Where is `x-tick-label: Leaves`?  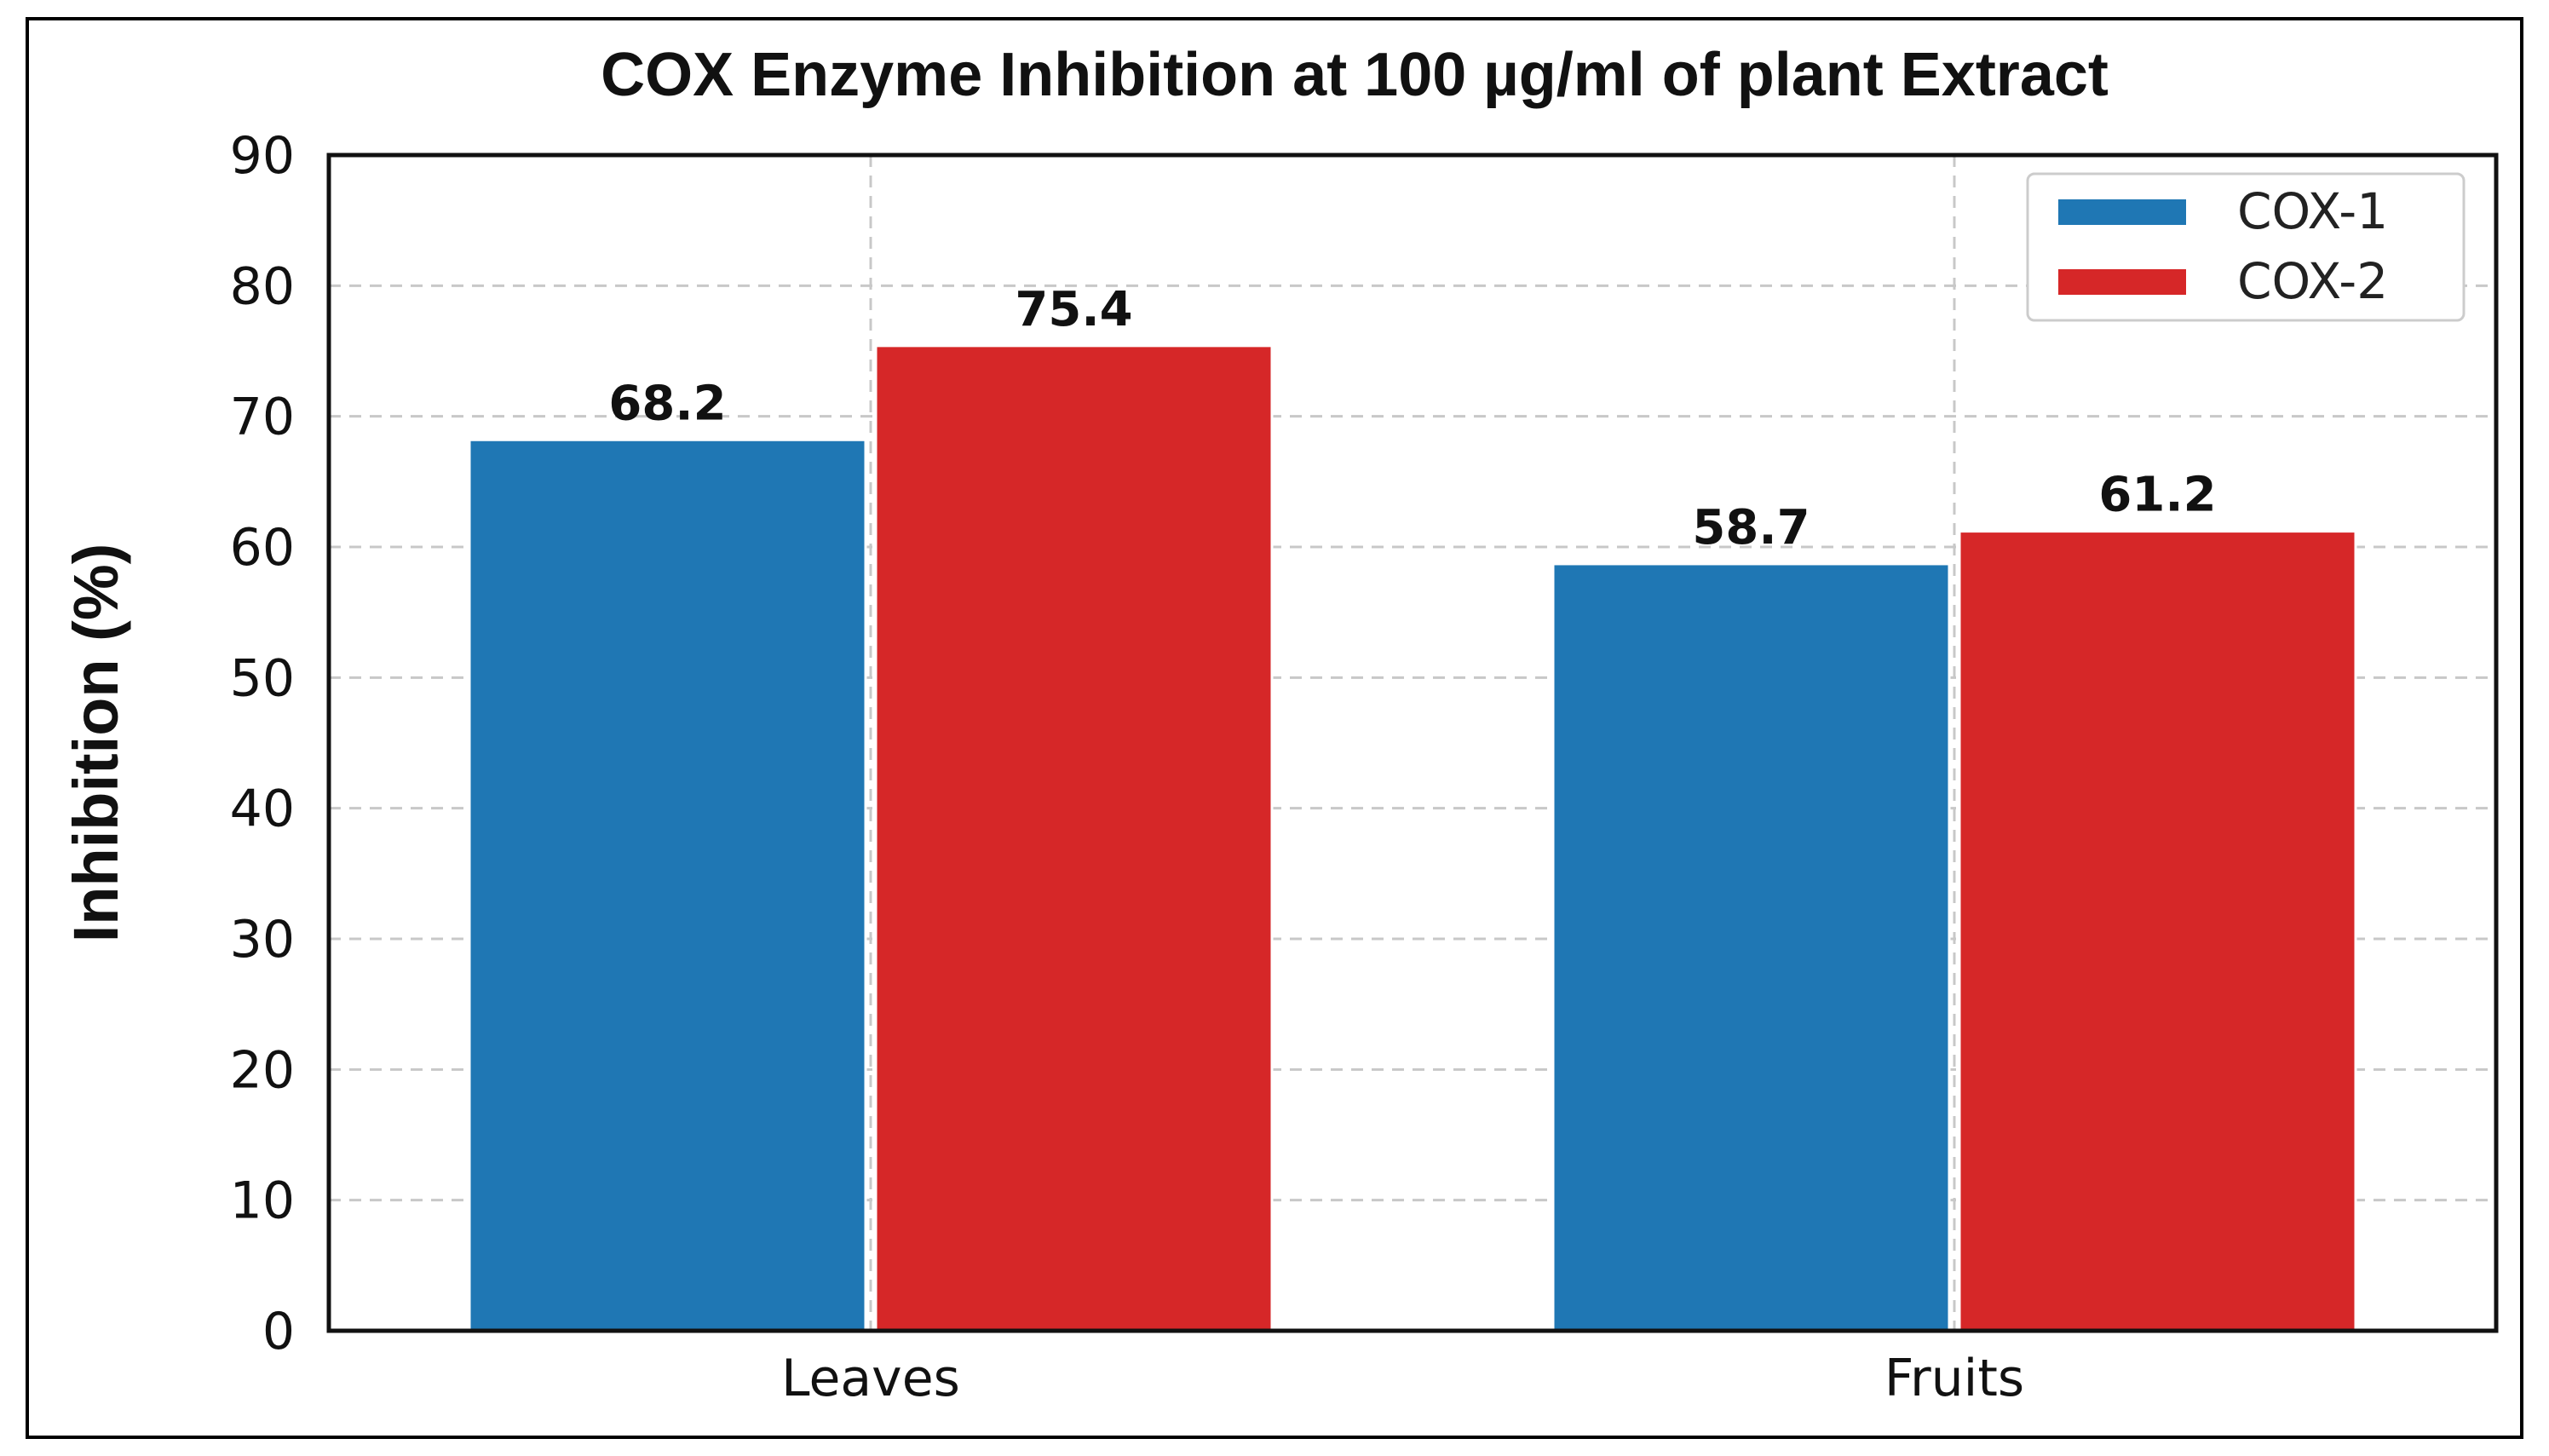 x-tick-label: Leaves is located at coordinates (870, 1378).